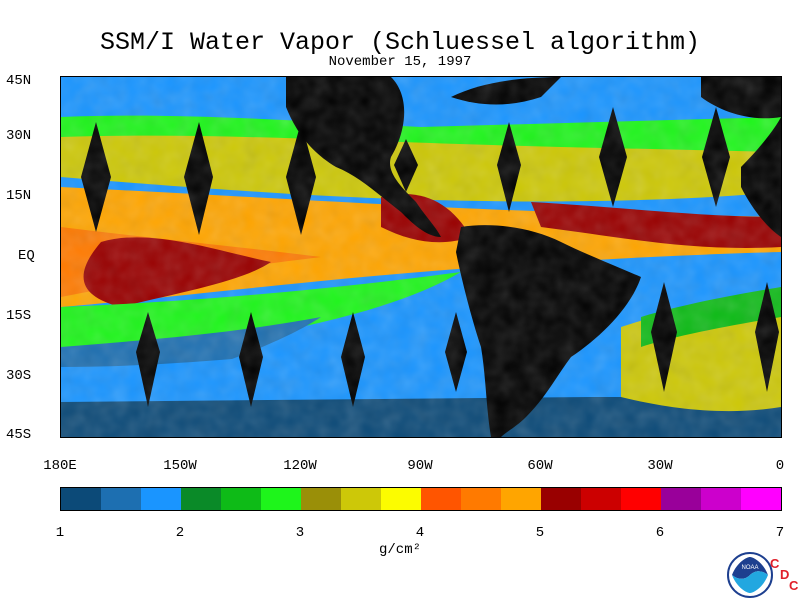  I want to click on colorbar-tick-3: 3, so click(300, 533).